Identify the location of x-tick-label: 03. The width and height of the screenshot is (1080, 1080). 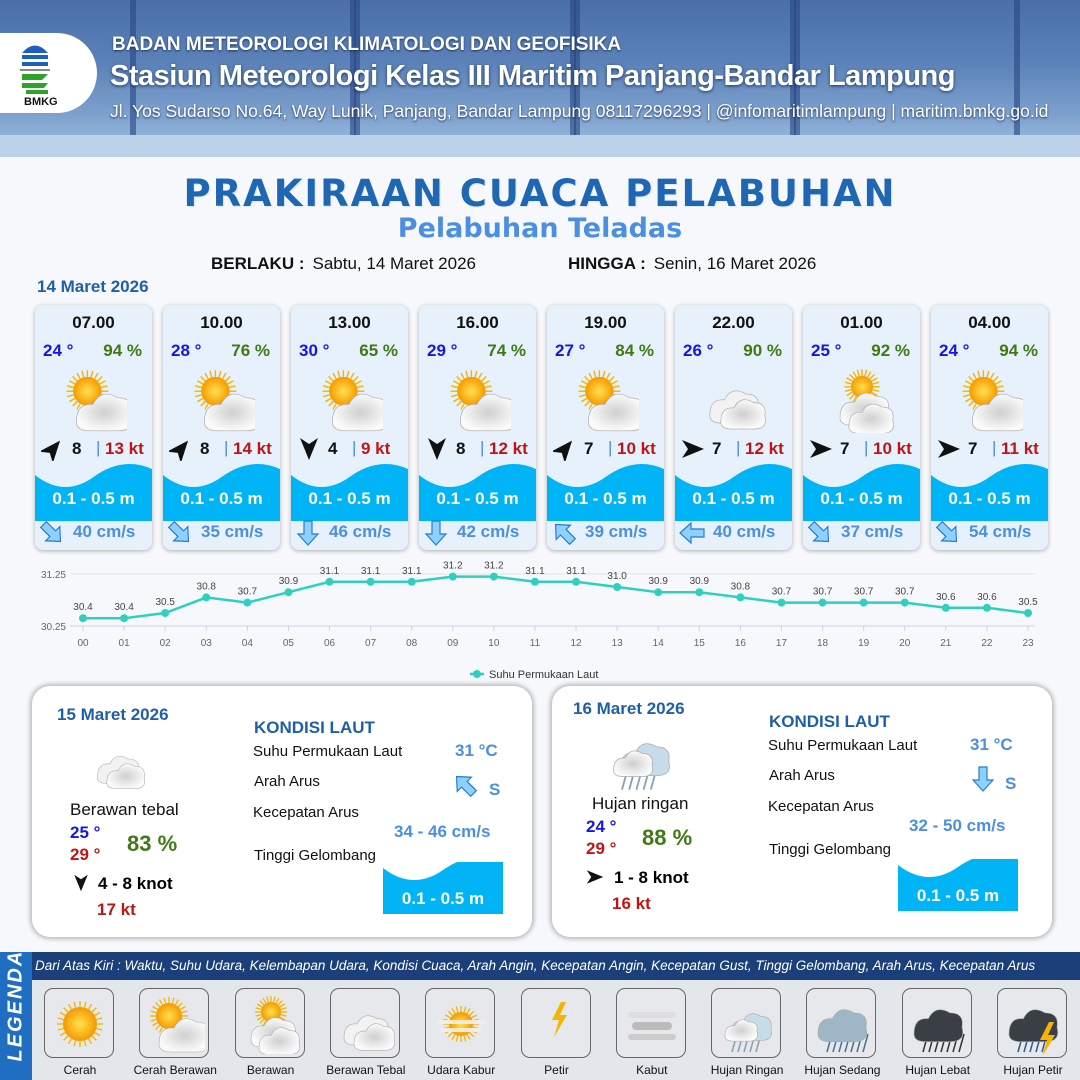
(207, 643).